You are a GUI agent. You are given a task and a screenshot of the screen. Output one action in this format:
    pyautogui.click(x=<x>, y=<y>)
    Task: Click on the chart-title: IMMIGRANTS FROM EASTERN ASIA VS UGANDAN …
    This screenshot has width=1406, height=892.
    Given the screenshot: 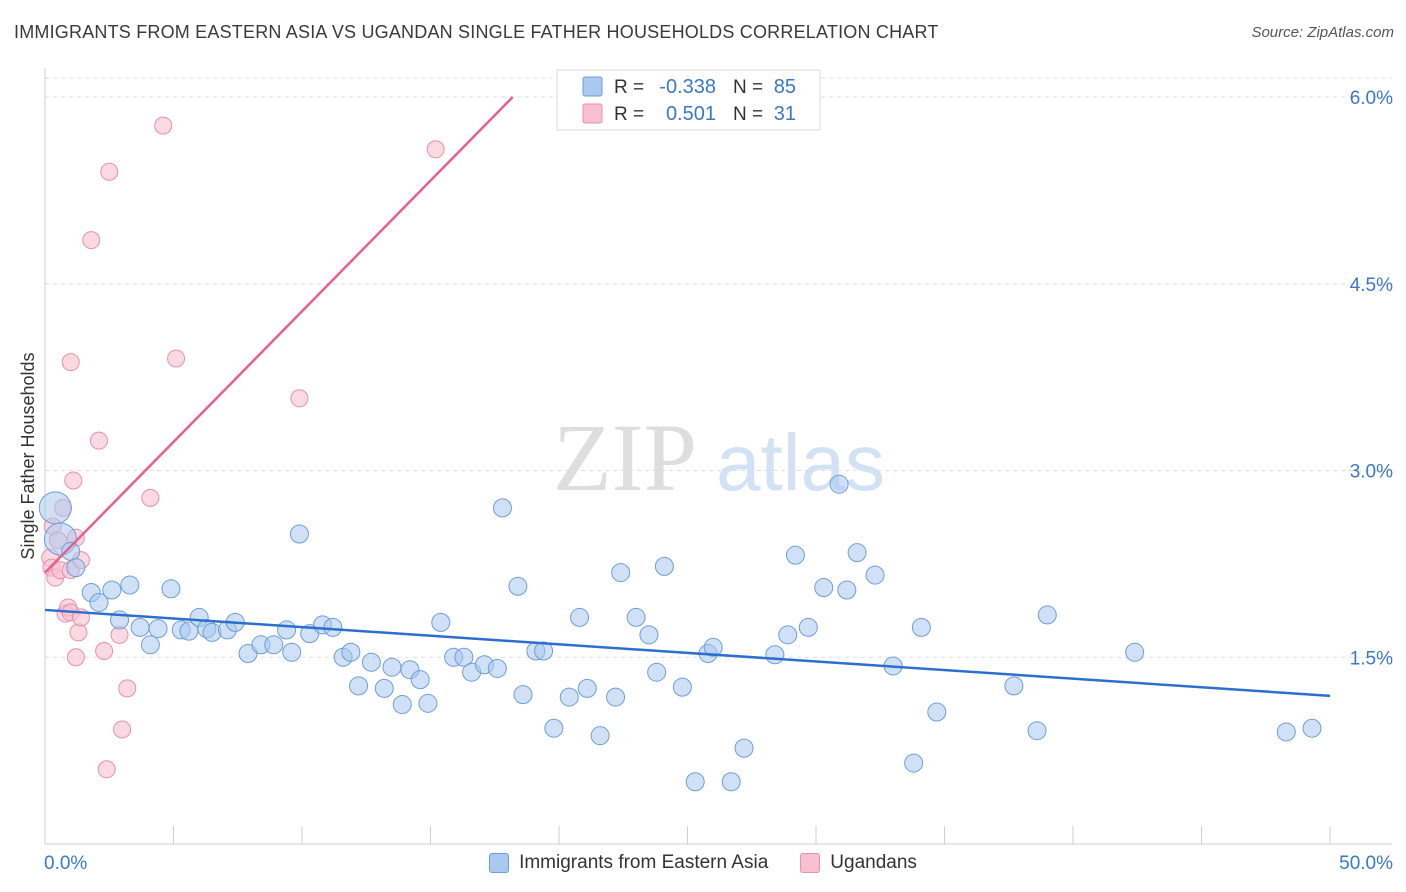 What is the action you would take?
    pyautogui.click(x=476, y=32)
    